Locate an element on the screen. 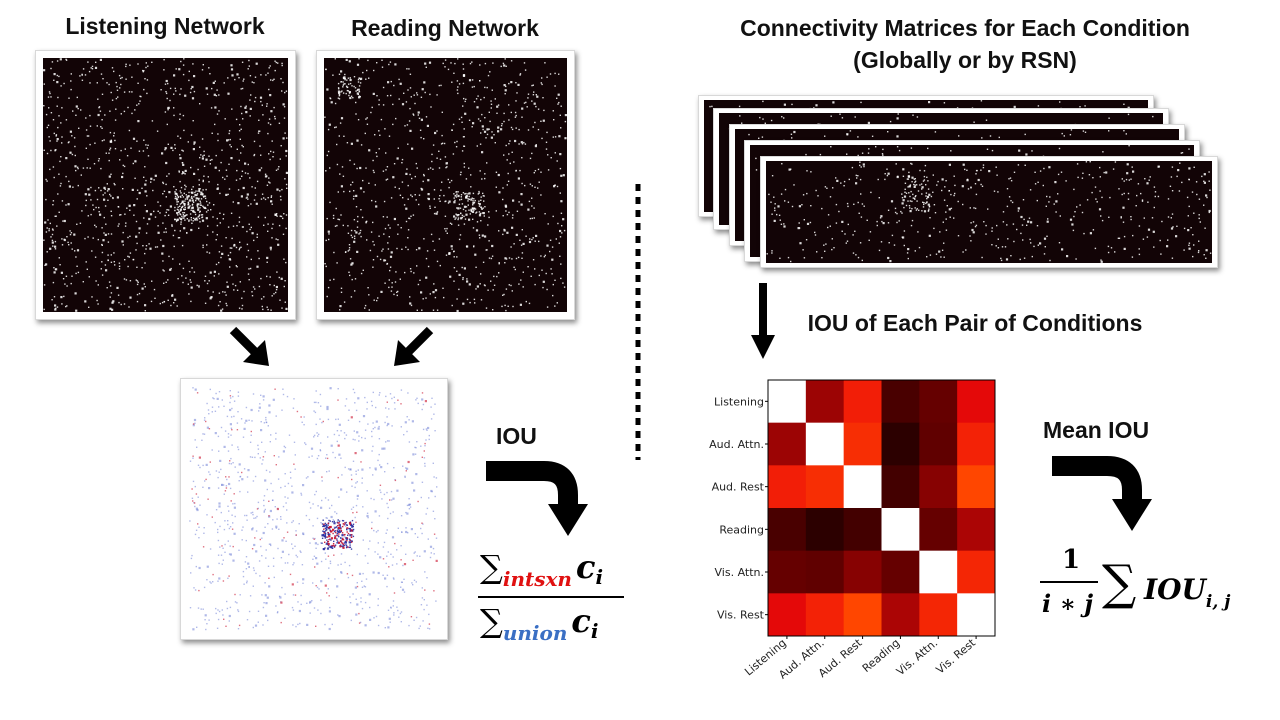  arrow-down-left-icon is located at coordinates (414, 346).